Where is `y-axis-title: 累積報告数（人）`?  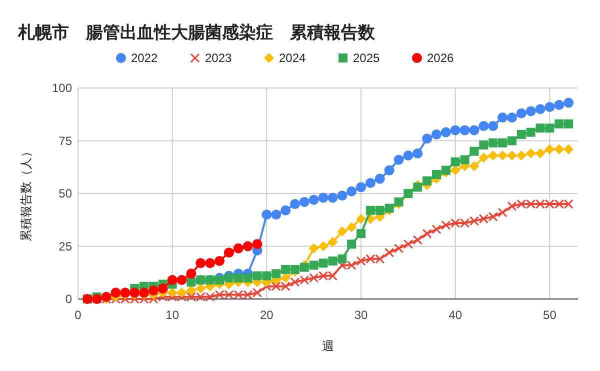 y-axis-title: 累積報告数（人） is located at coordinates (26, 194).